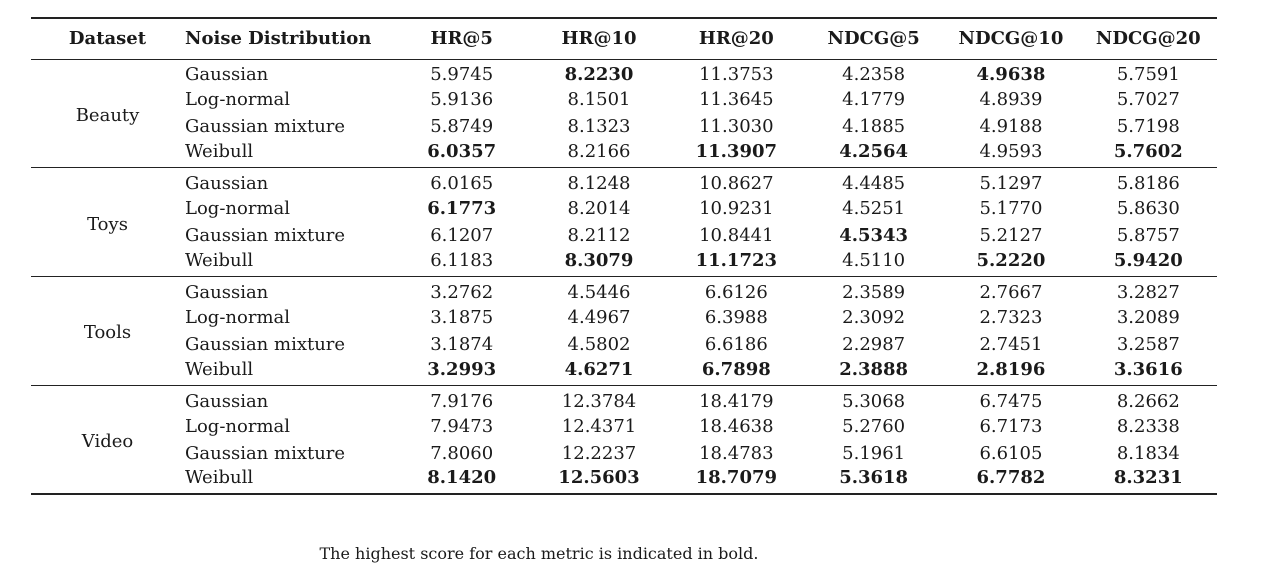 Image resolution: width=1262 pixels, height=573 pixels. What do you see at coordinates (874, 236) in the screenshot?
I see `metric-value-cell: 4.5343` at bounding box center [874, 236].